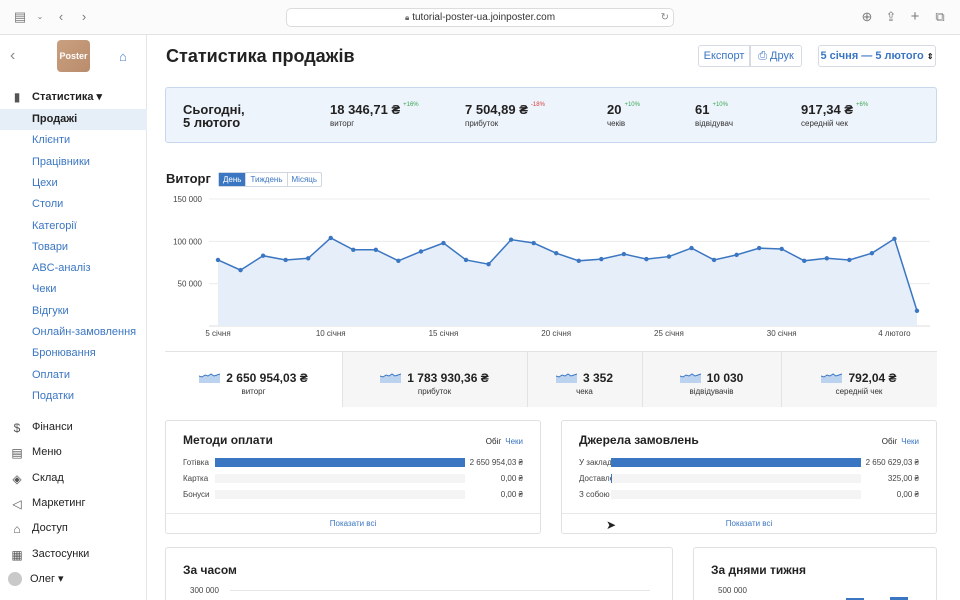 This screenshot has width=960, height=600. I want to click on row-amount: 0,00 ₴, so click(511, 494).